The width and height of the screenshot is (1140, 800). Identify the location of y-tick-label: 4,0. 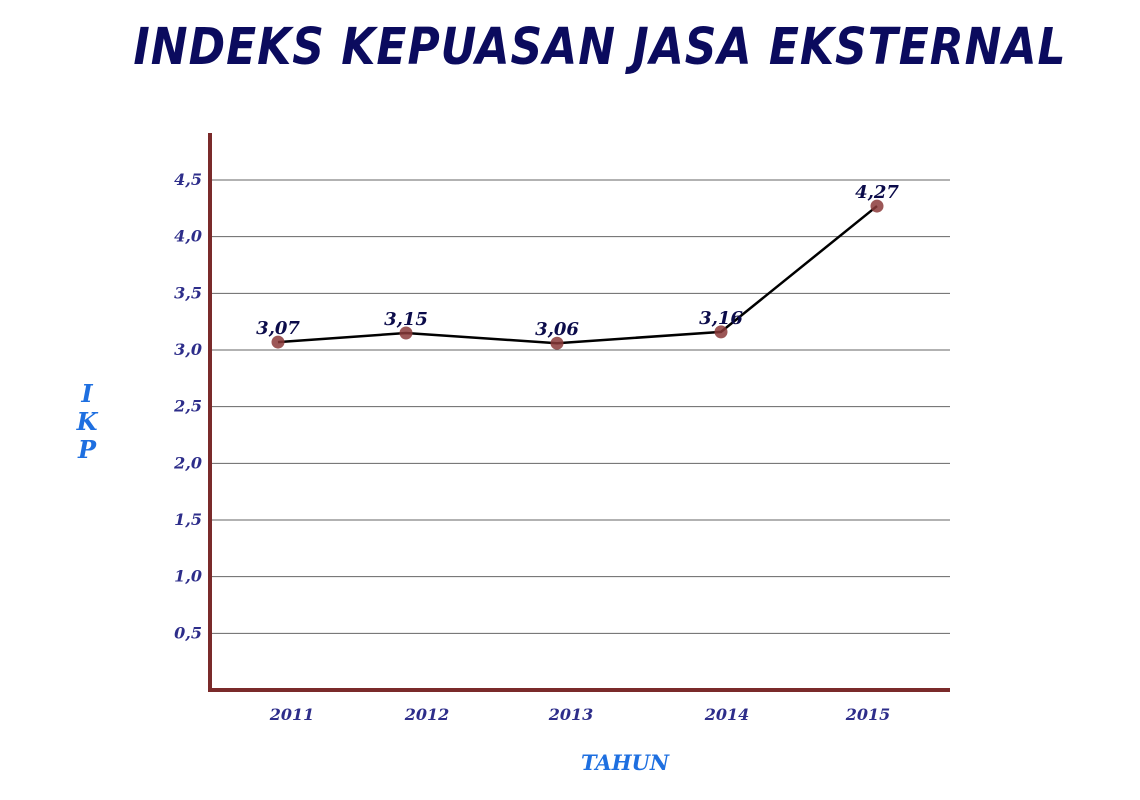
(188, 236).